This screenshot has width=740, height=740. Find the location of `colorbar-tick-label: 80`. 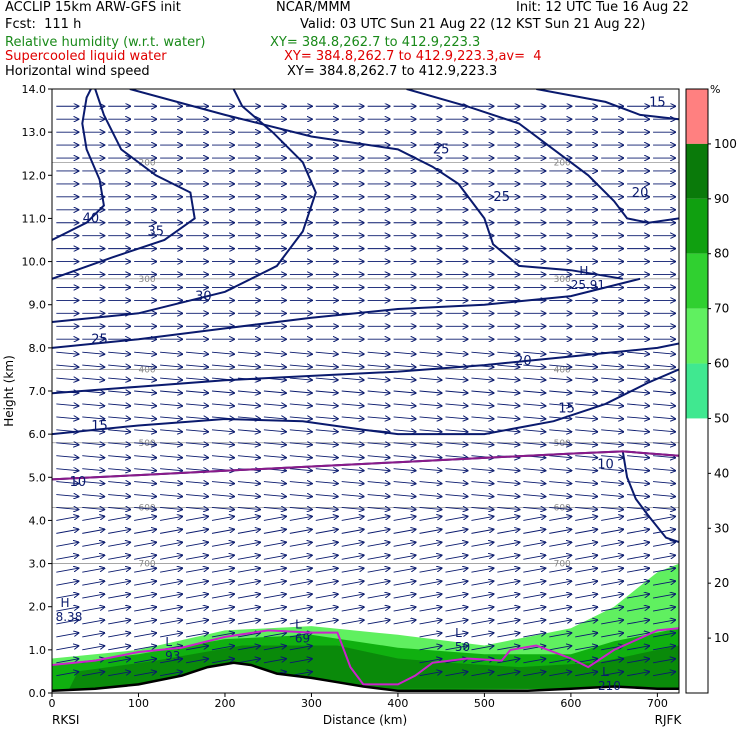

colorbar-tick-label: 80 is located at coordinates (721, 254).